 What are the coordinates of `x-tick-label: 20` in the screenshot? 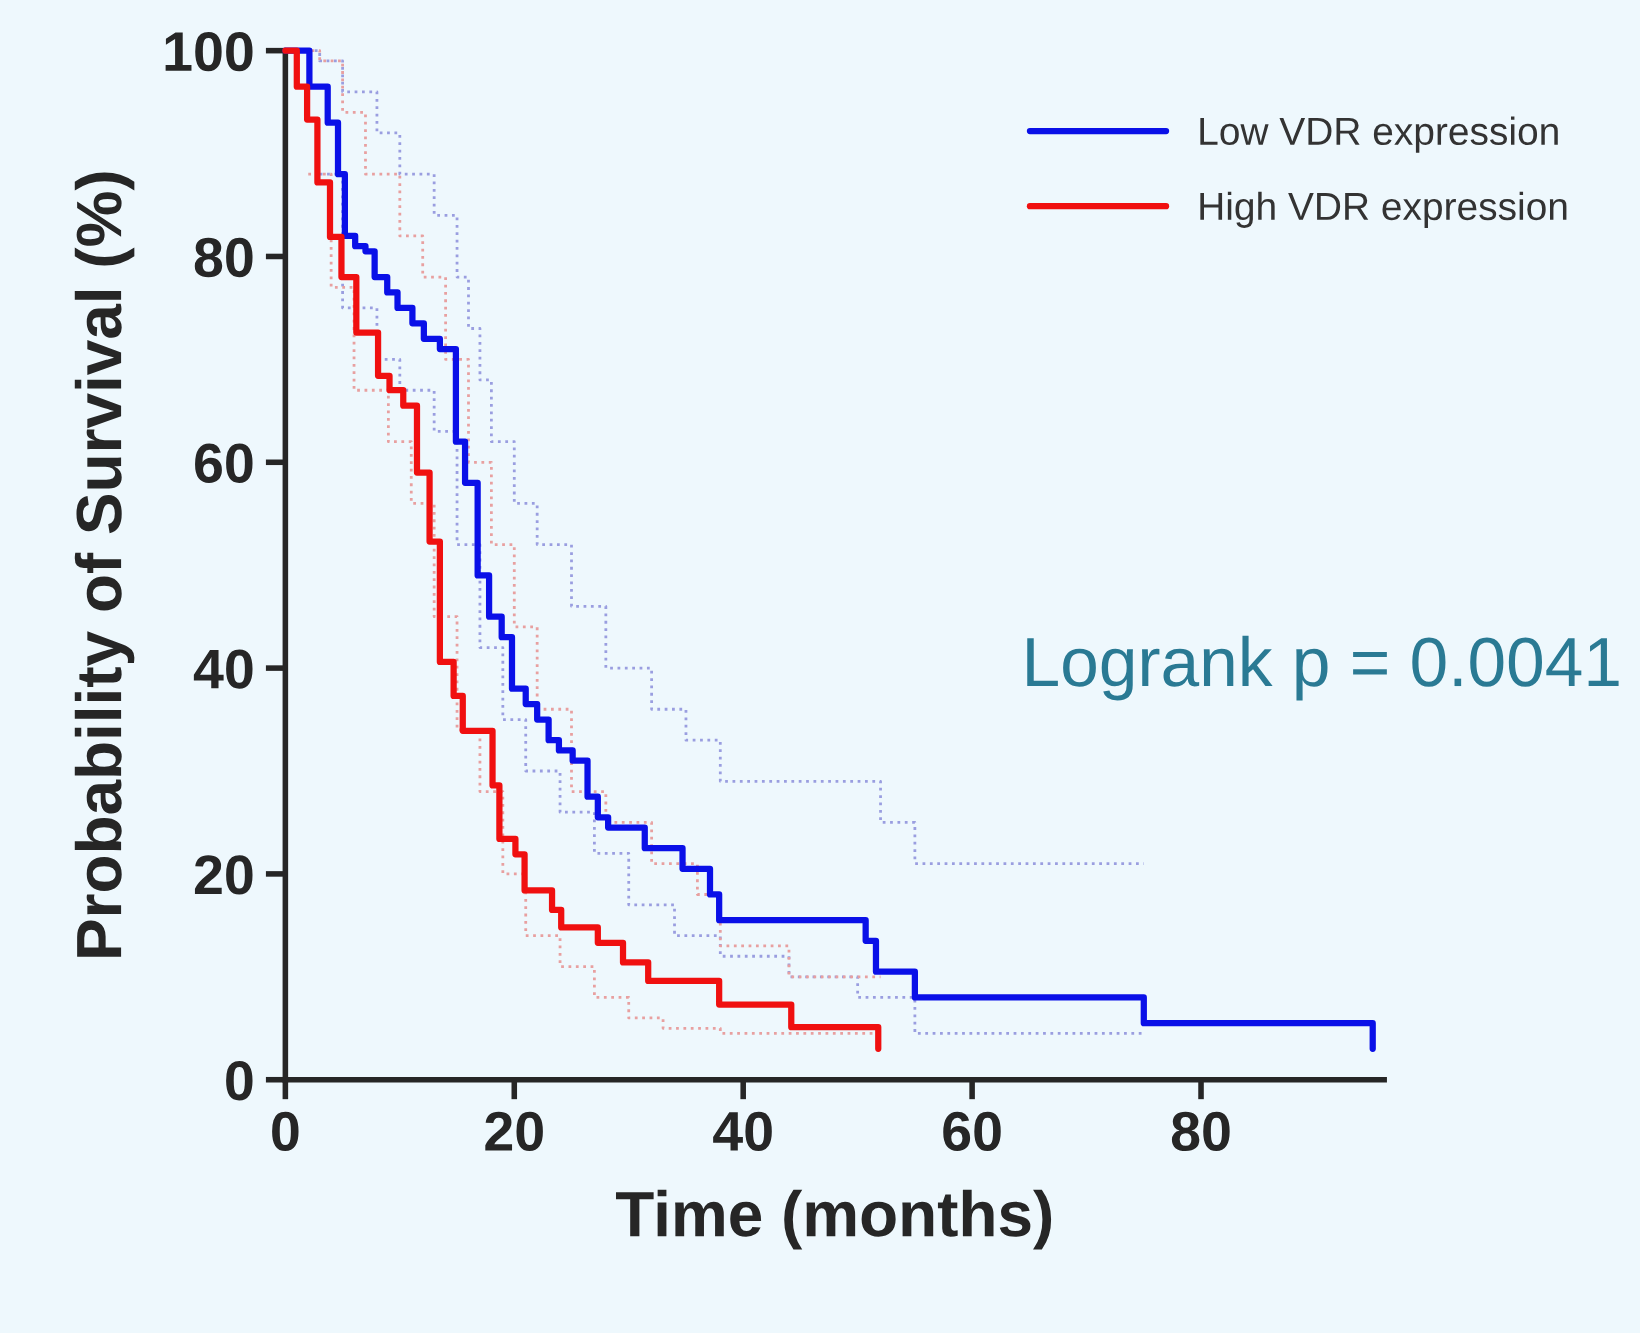 It's located at (514, 1131).